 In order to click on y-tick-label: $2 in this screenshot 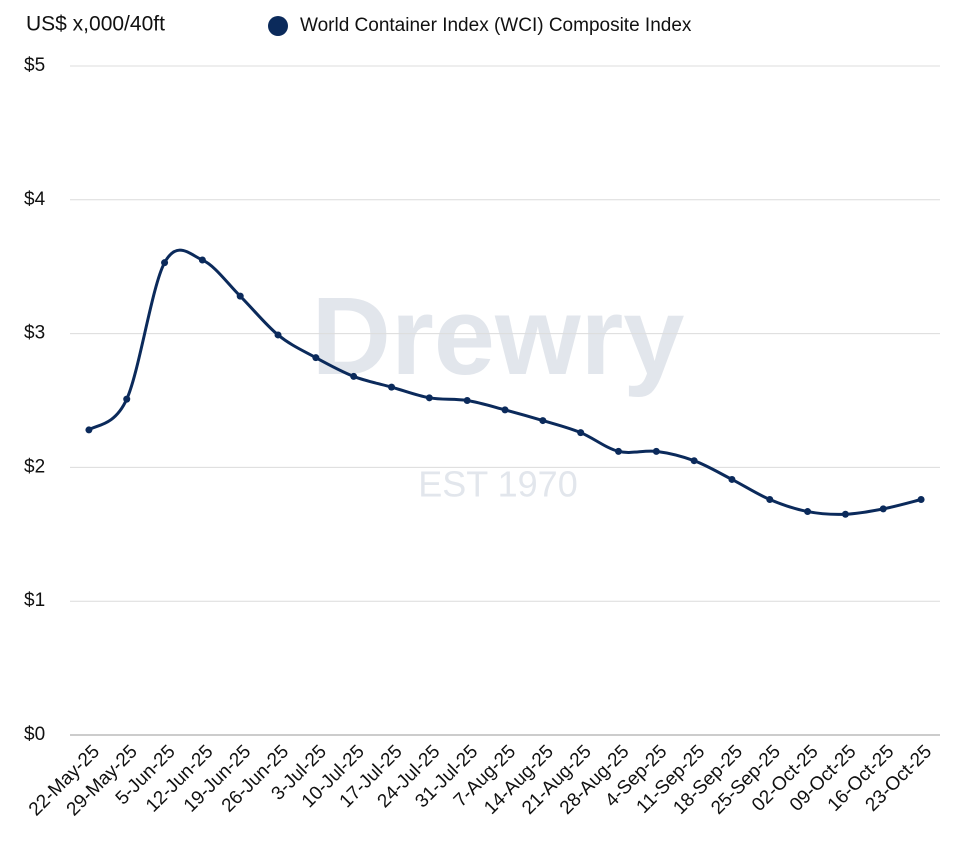, I will do `click(34, 466)`.